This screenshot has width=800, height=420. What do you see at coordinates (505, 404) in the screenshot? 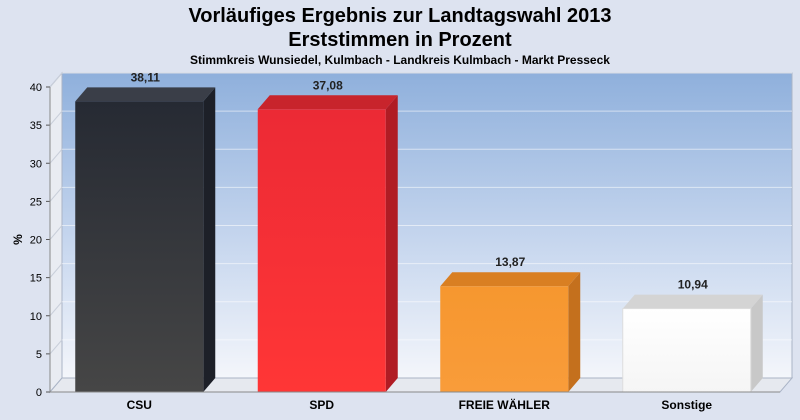
I see `x-tick-label: FREIE WÄHLER` at bounding box center [505, 404].